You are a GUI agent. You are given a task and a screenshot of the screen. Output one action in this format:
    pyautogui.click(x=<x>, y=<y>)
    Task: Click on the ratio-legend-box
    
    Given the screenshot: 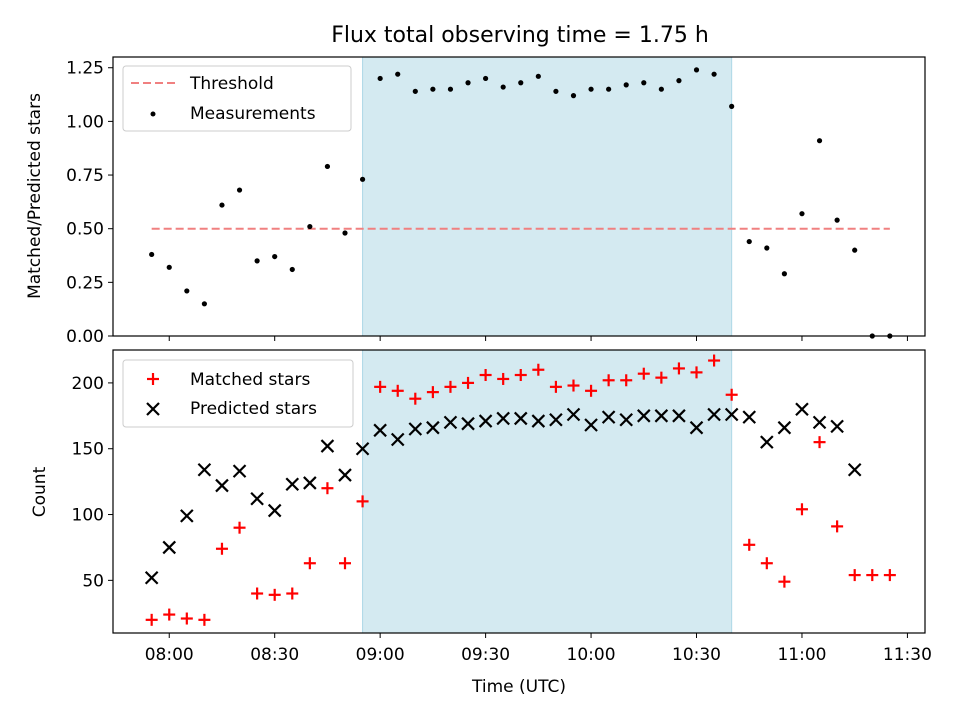 What is the action you would take?
    pyautogui.click(x=237, y=98)
    